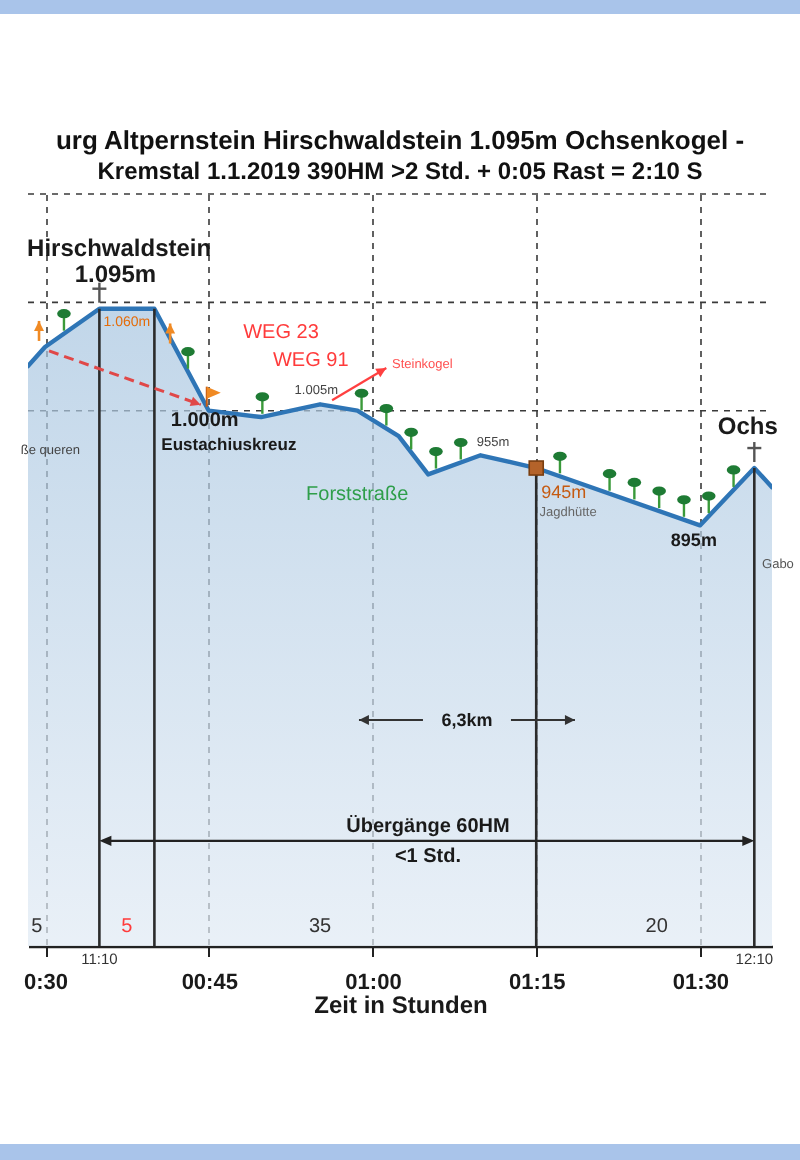 This screenshot has height=1160, width=800. Describe the element at coordinates (467, 720) in the screenshot. I see `annotation: 6,3km` at that location.